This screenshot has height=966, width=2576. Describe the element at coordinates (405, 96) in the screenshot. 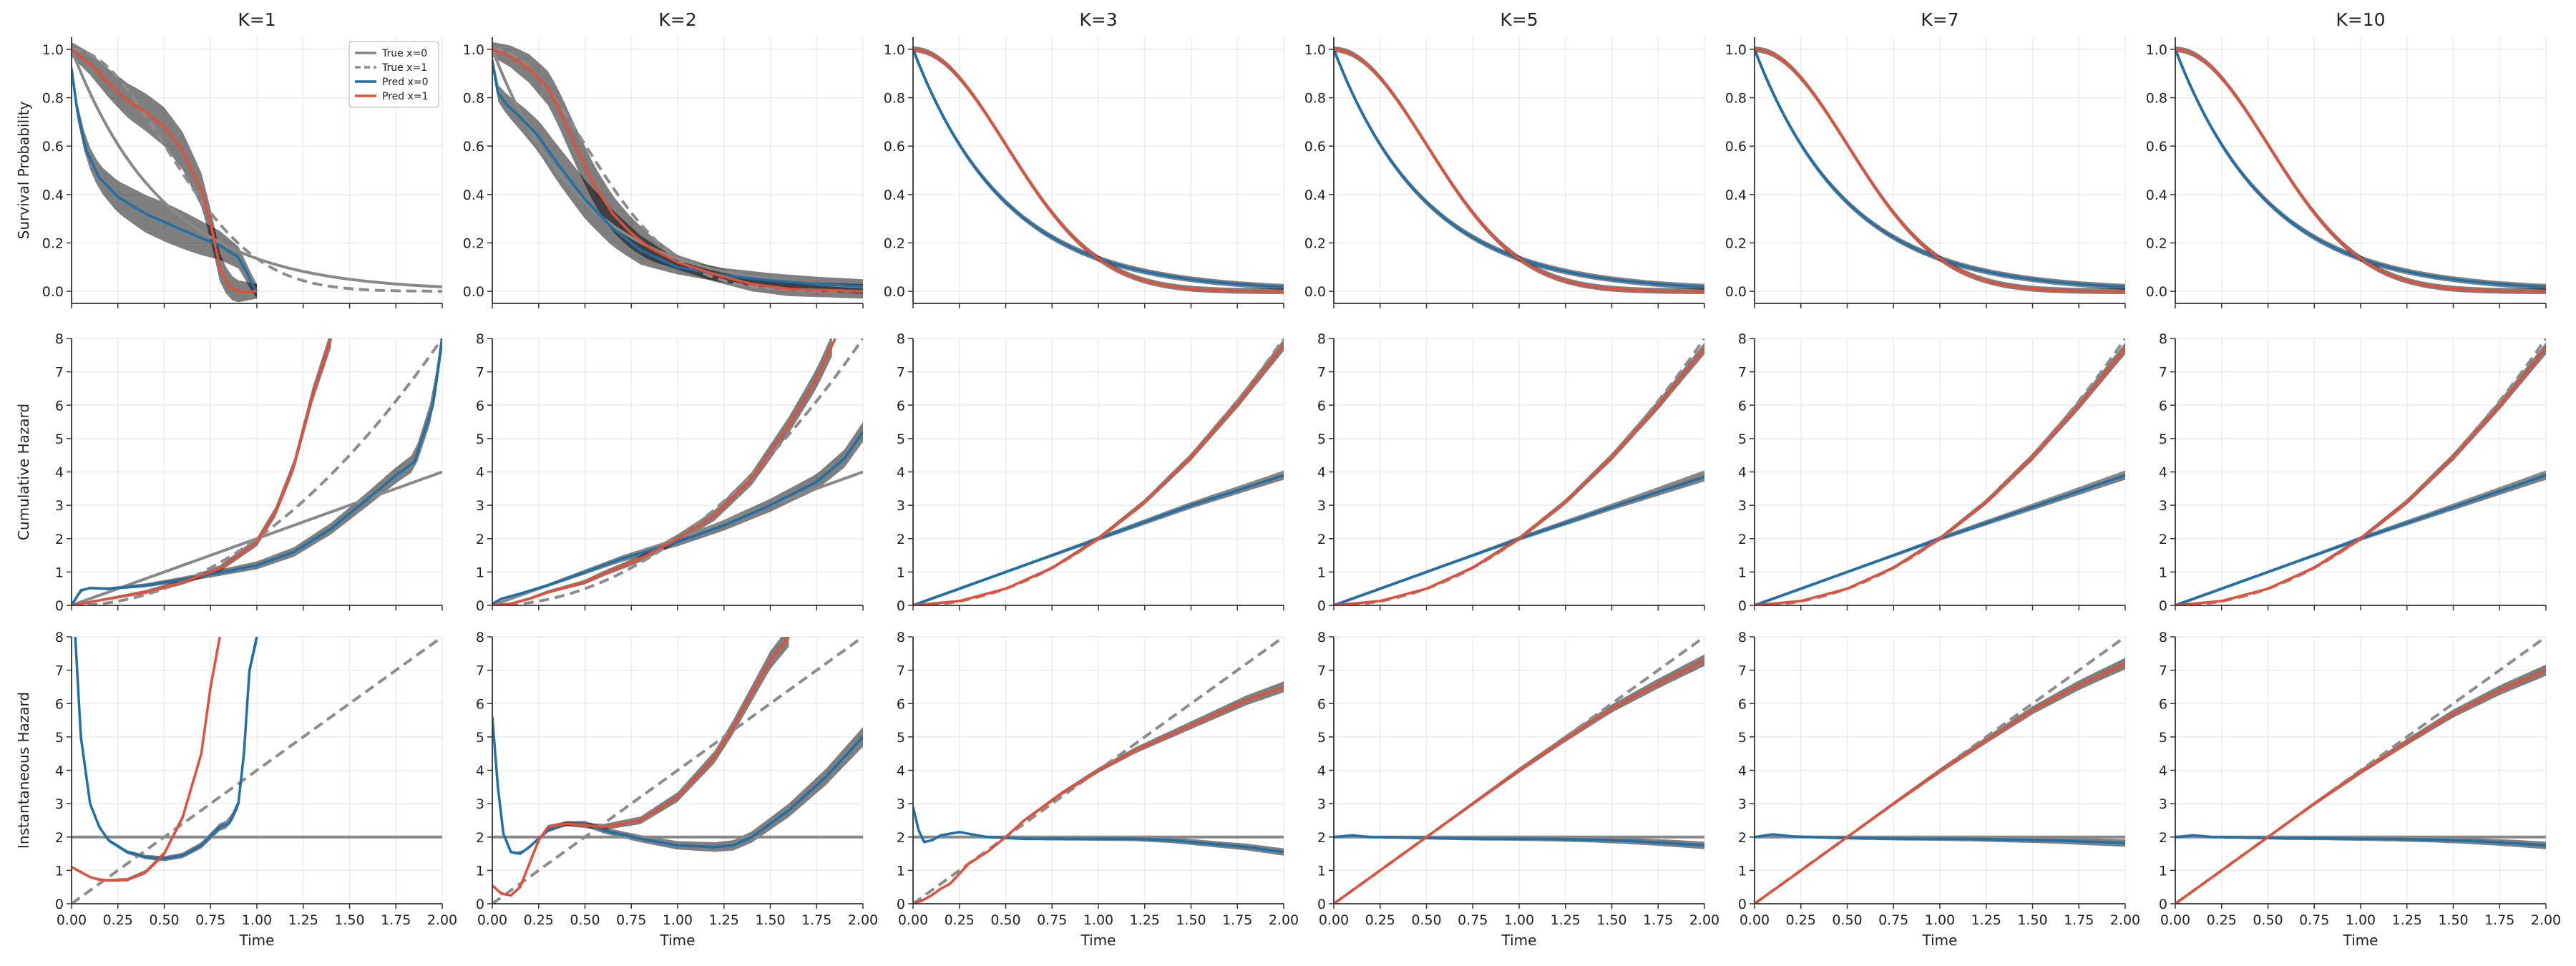

I see `legend-label: Pred x=1` at that location.